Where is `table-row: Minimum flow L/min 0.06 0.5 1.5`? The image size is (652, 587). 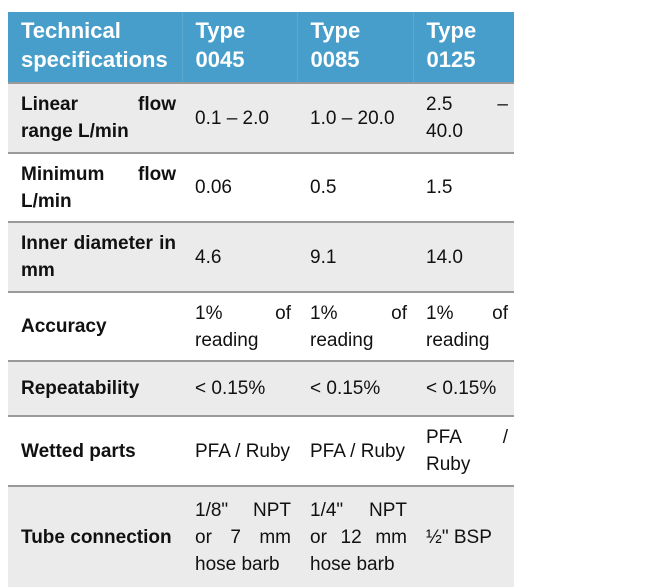
table-row: Minimum flow L/min 0.06 0.5 1.5 is located at coordinates (261, 187).